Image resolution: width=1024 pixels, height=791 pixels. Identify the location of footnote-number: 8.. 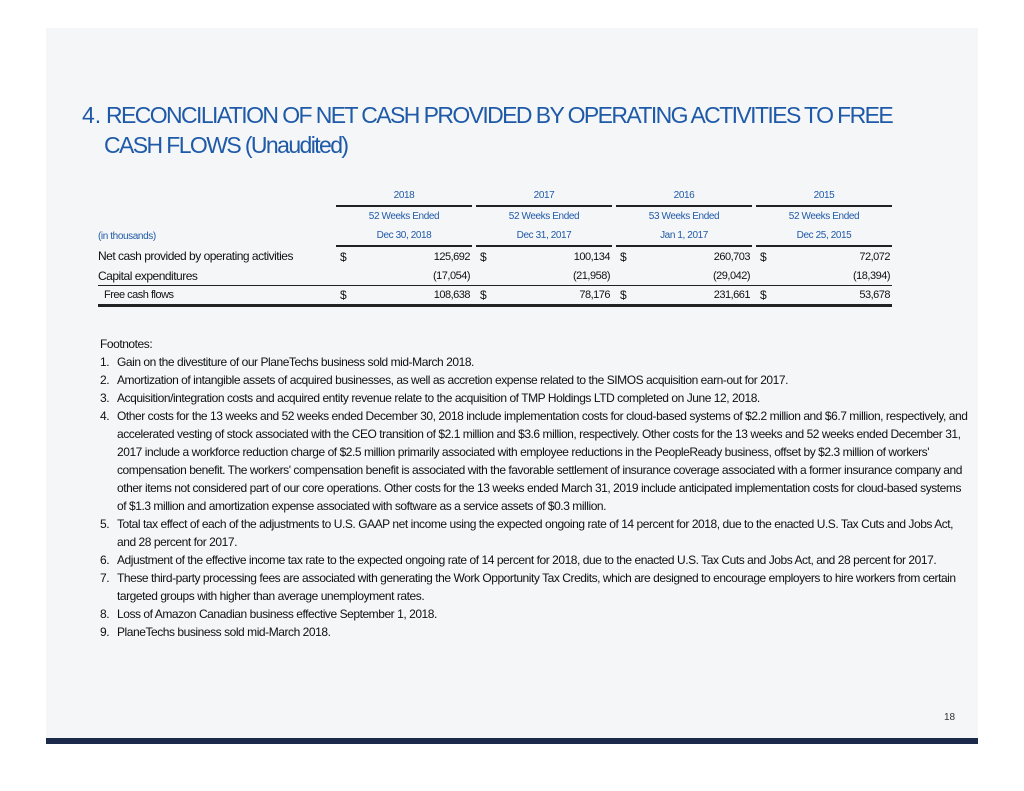
(105, 614).